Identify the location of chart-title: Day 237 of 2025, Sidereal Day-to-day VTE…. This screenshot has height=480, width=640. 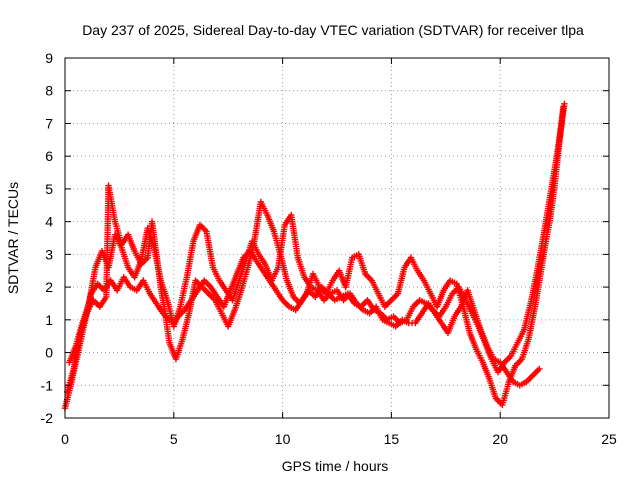
(333, 30).